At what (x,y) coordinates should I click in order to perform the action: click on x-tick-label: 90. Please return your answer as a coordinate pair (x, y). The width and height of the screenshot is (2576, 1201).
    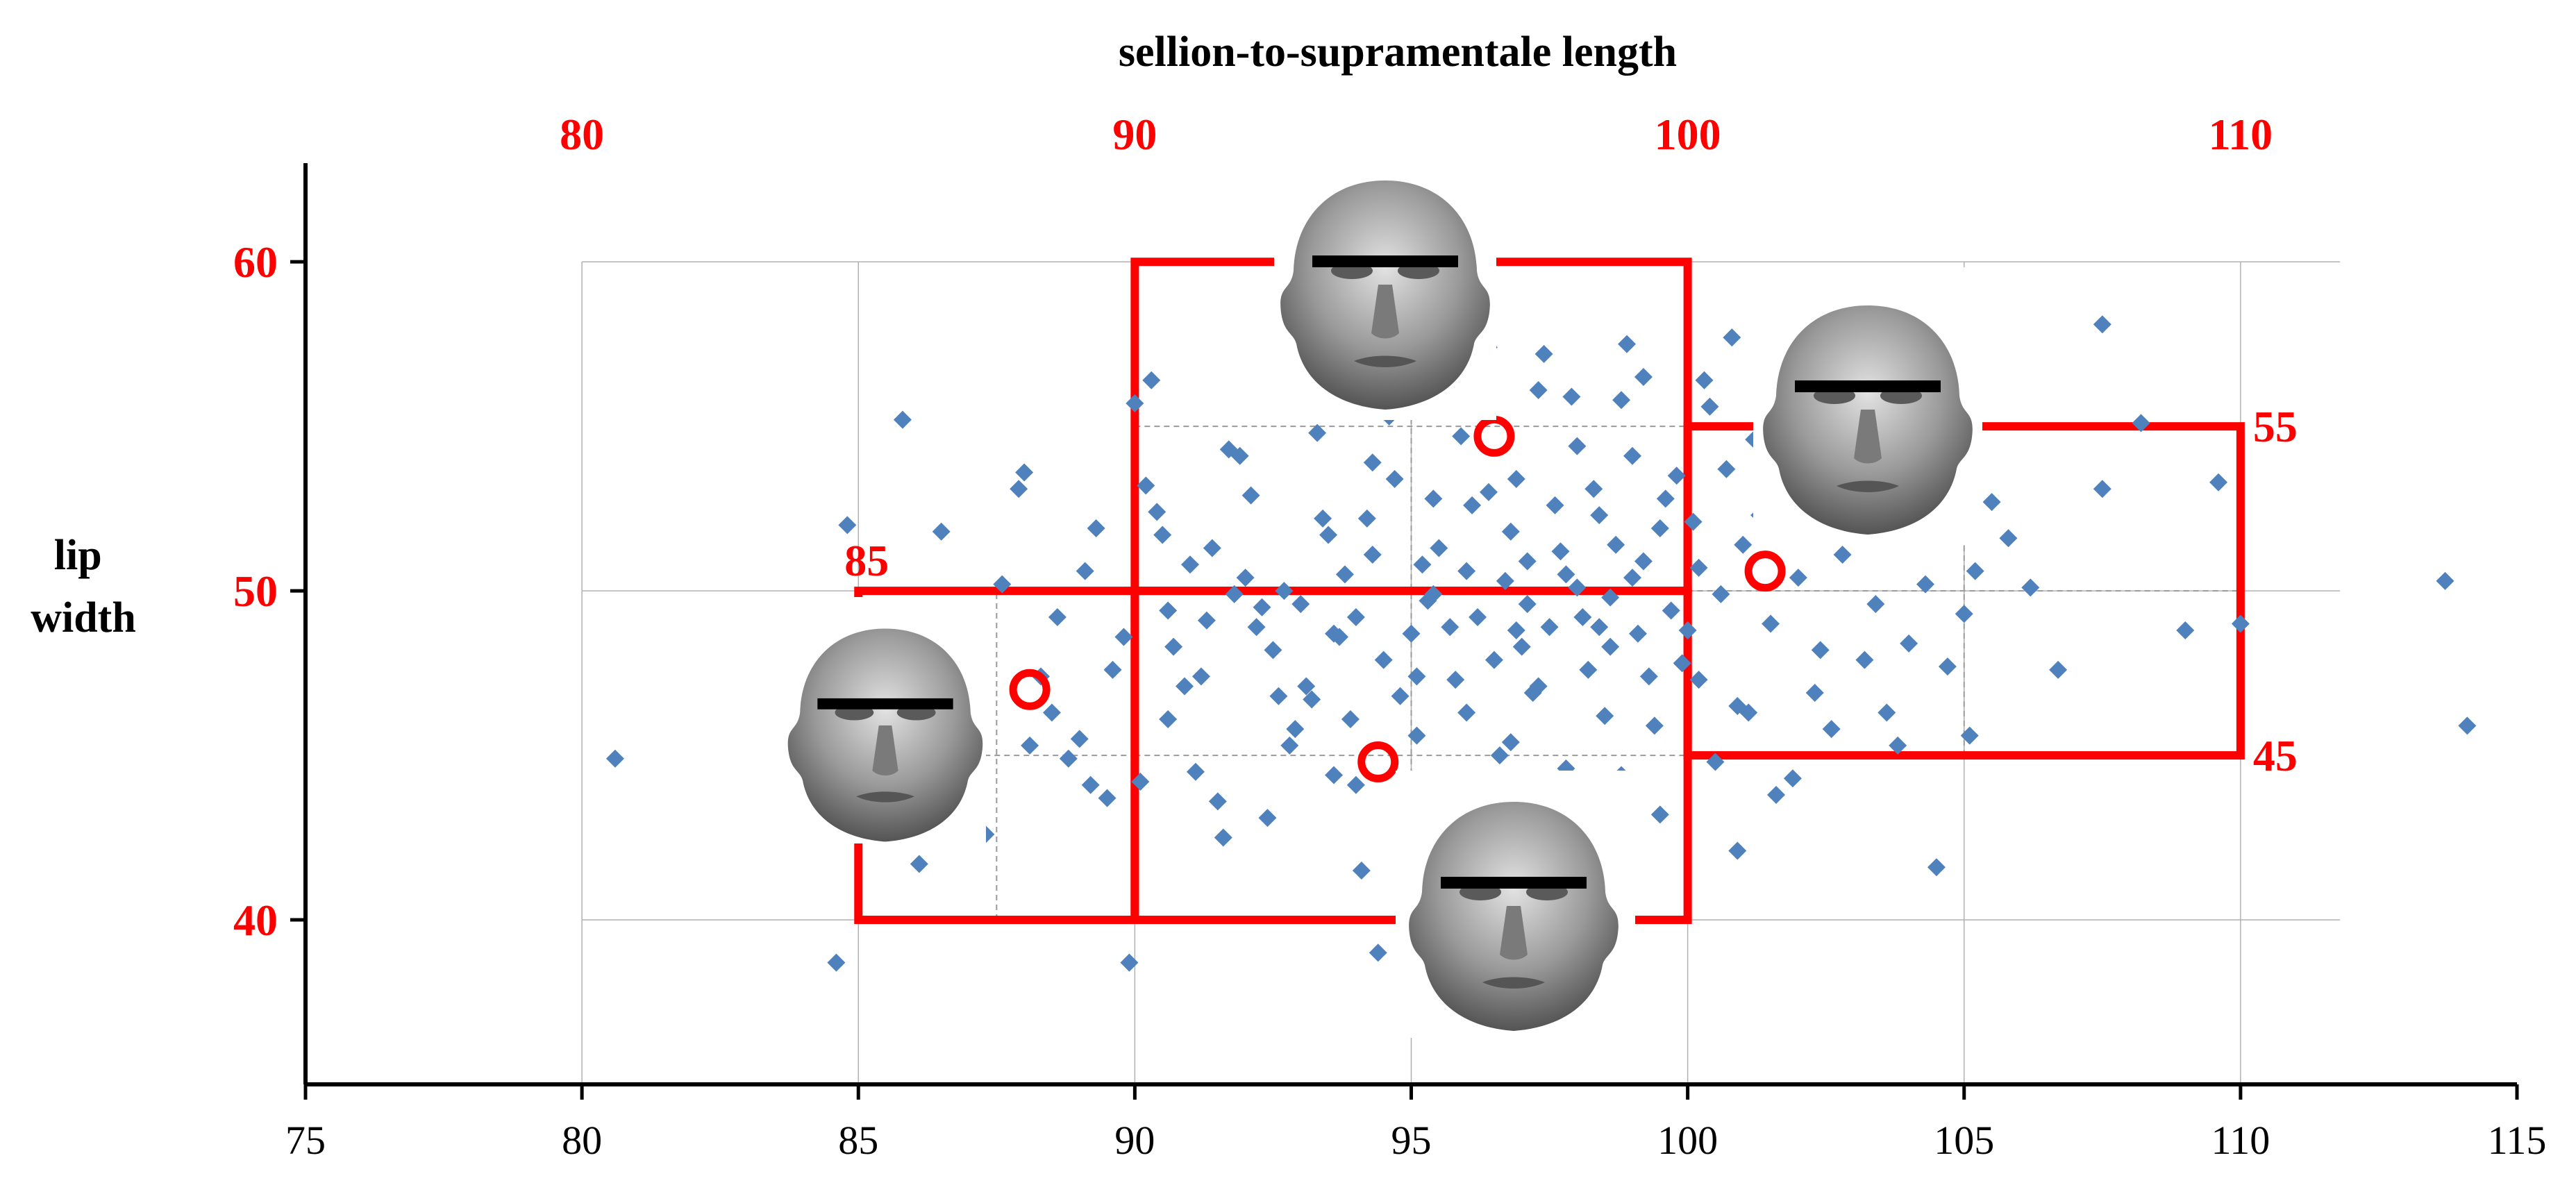
    Looking at the image, I should click on (1134, 1140).